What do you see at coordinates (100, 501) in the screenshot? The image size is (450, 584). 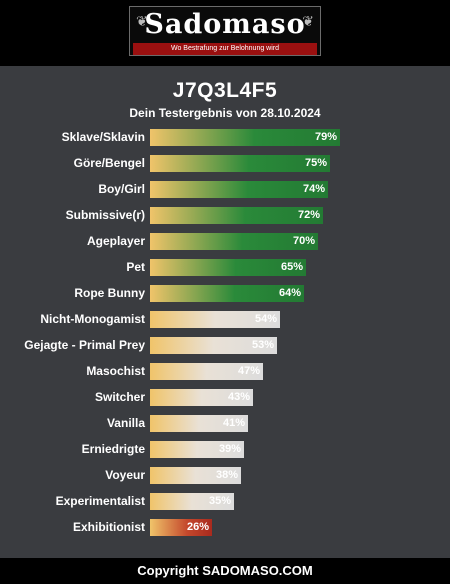 I see `trait-label: Experimentalist` at bounding box center [100, 501].